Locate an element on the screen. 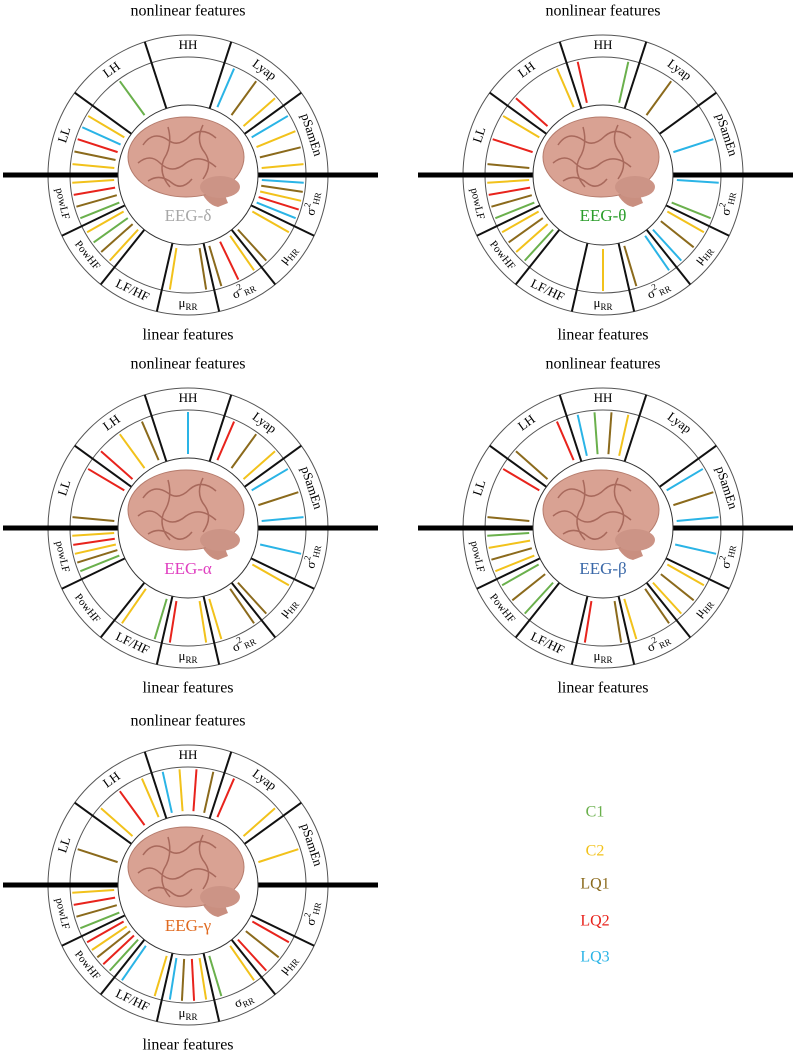 Image resolution: width=794 pixels, height=1053 pixels. sector-label: LL is located at coordinates (63, 845).